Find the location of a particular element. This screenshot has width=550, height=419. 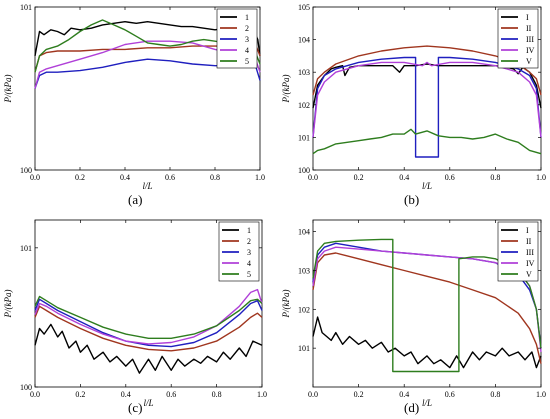

series-line-III is located at coordinates (427, 107).